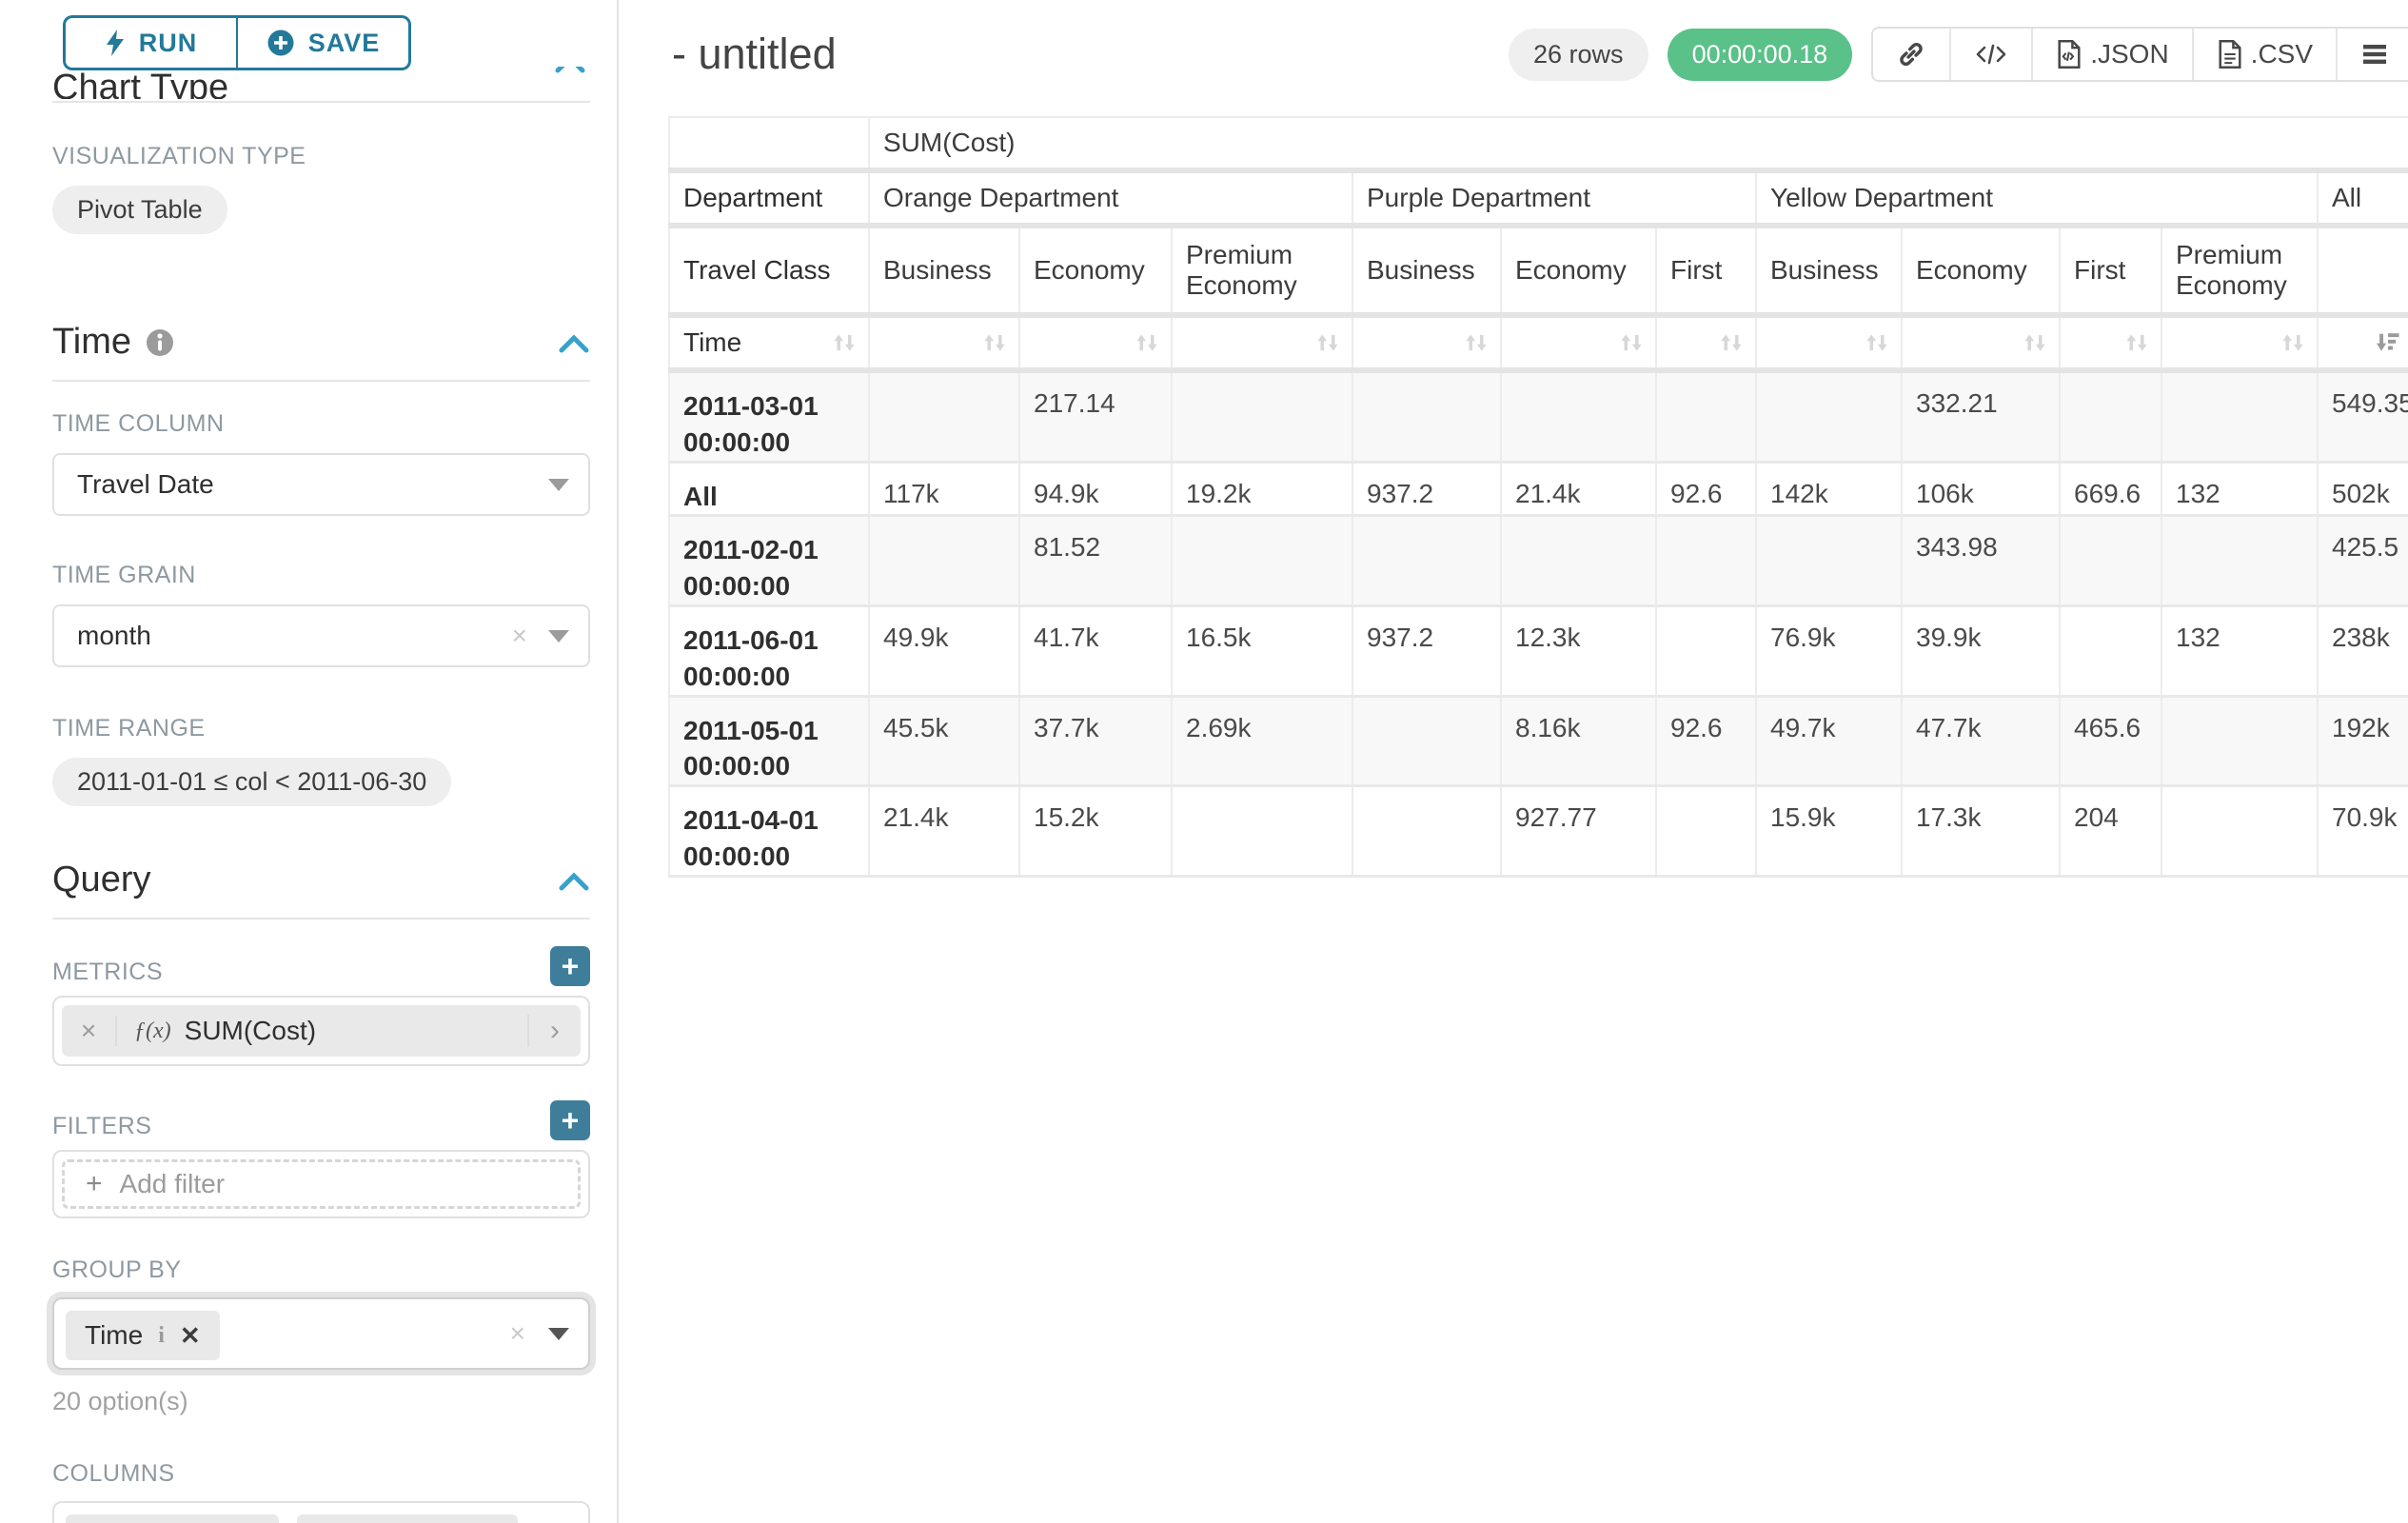  What do you see at coordinates (2266, 55) in the screenshot?
I see `export-csv-button: .CSV` at bounding box center [2266, 55].